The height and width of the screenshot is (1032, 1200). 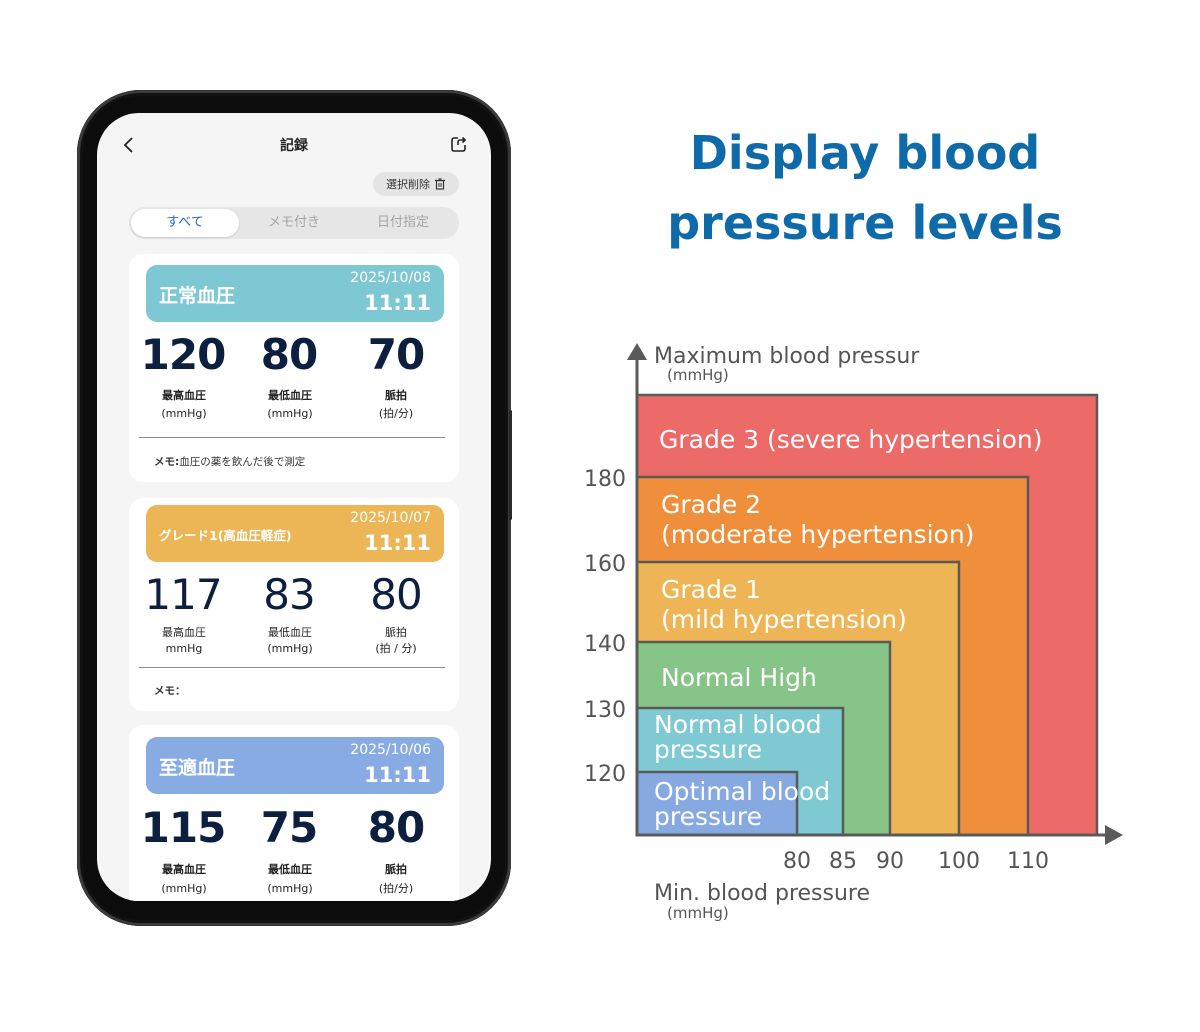 I want to click on category-box-optimal, so click(x=717, y=803).